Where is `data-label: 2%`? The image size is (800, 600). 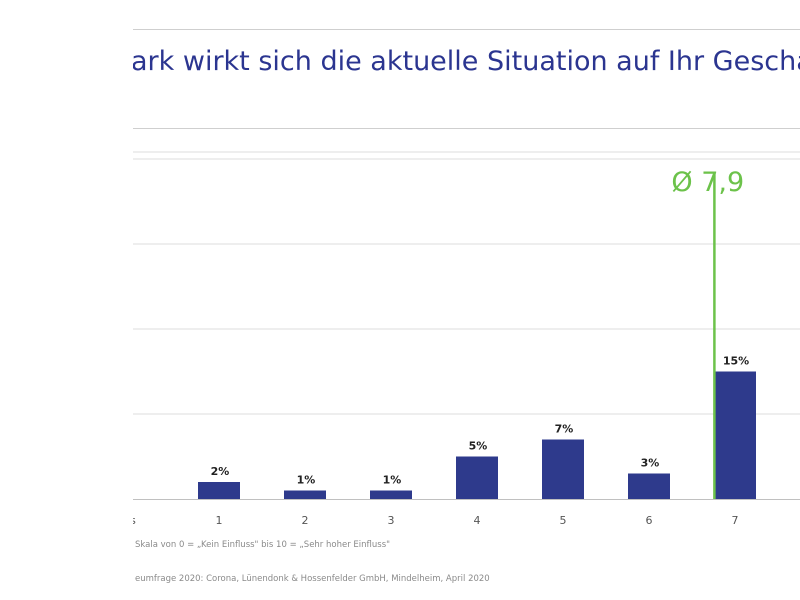
data-label: 2% is located at coordinates (220, 471).